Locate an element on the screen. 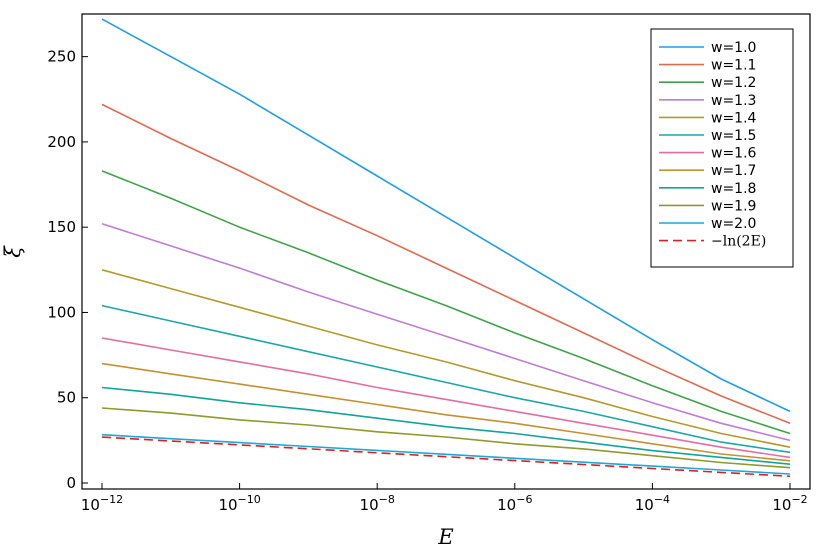  y-tick-label: 150 is located at coordinates (61, 227).